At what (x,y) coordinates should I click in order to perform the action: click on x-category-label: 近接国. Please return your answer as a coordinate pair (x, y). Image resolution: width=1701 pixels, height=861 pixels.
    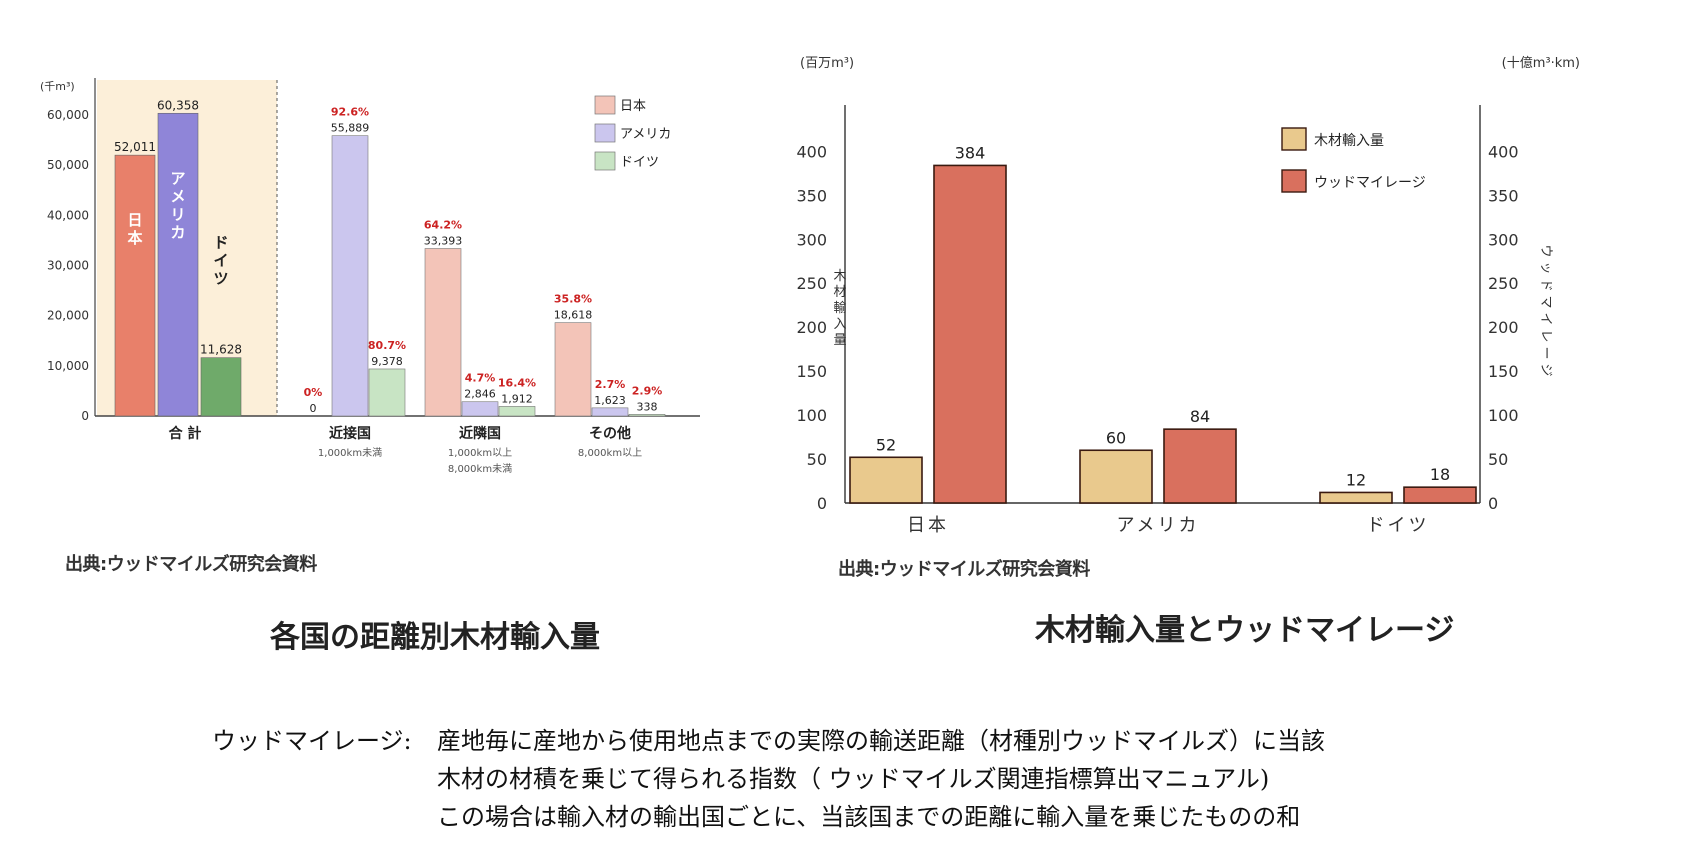
    Looking at the image, I should click on (350, 433).